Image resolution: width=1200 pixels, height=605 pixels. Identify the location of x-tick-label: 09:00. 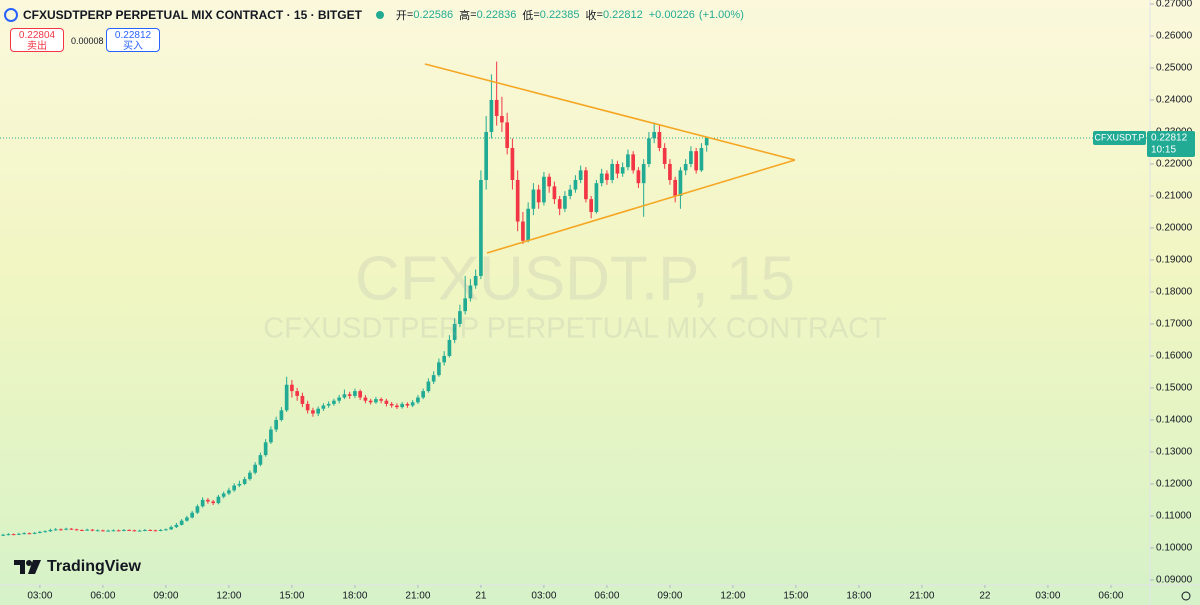
(165, 596).